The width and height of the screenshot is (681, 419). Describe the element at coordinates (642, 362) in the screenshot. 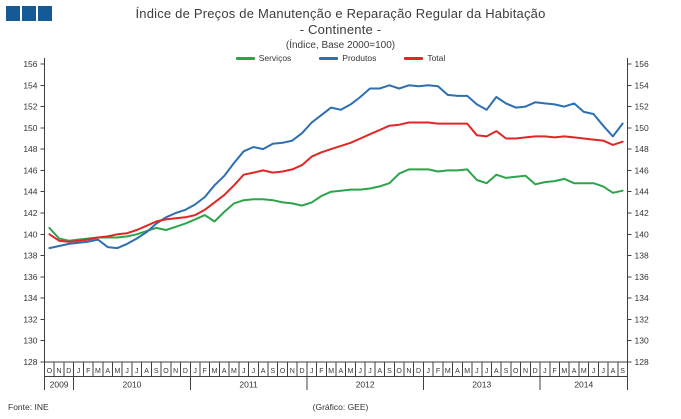

I see `y-tick-label-right: 128` at that location.